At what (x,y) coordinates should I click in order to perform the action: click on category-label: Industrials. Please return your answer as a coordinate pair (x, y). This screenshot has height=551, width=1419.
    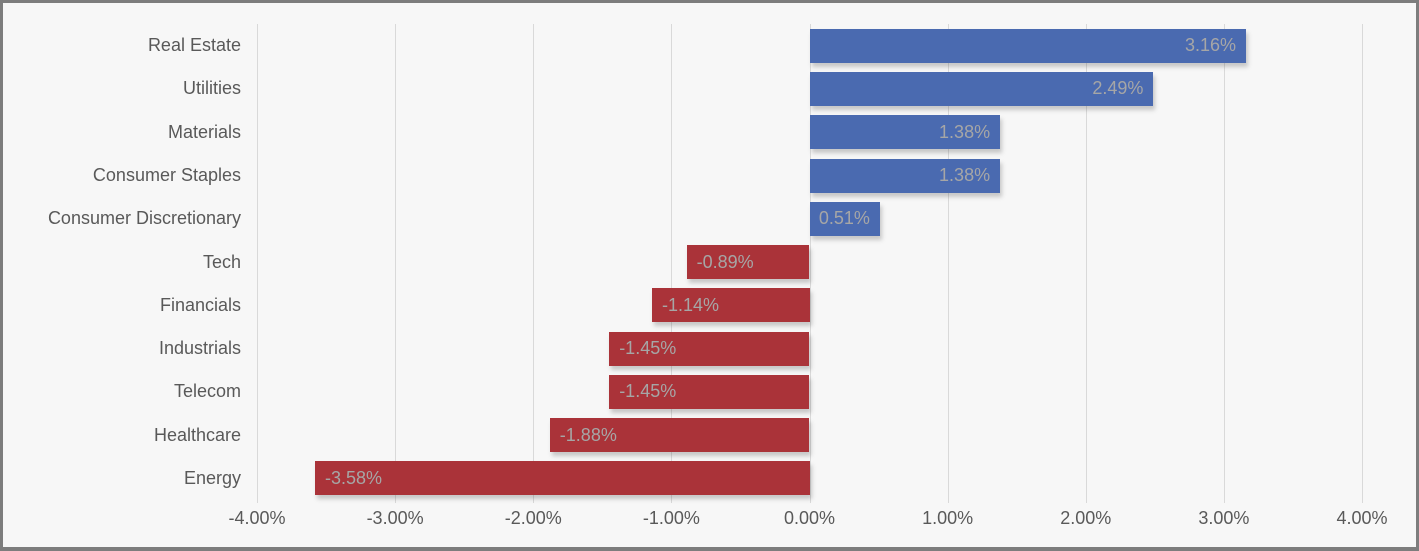
    Looking at the image, I should click on (199, 348).